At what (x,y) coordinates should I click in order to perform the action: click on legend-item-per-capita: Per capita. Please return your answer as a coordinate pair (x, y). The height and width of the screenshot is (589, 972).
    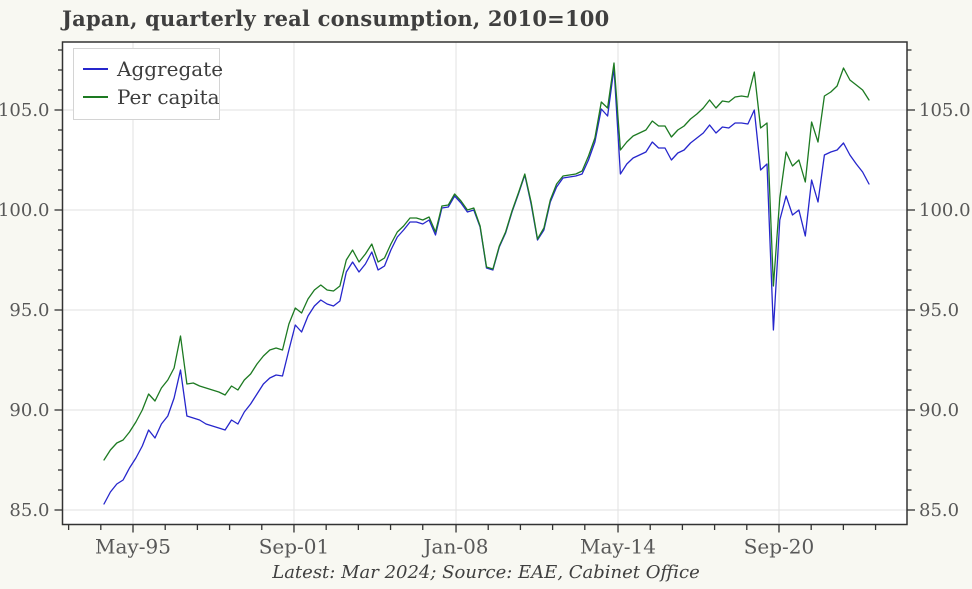
    Looking at the image, I should click on (151, 97).